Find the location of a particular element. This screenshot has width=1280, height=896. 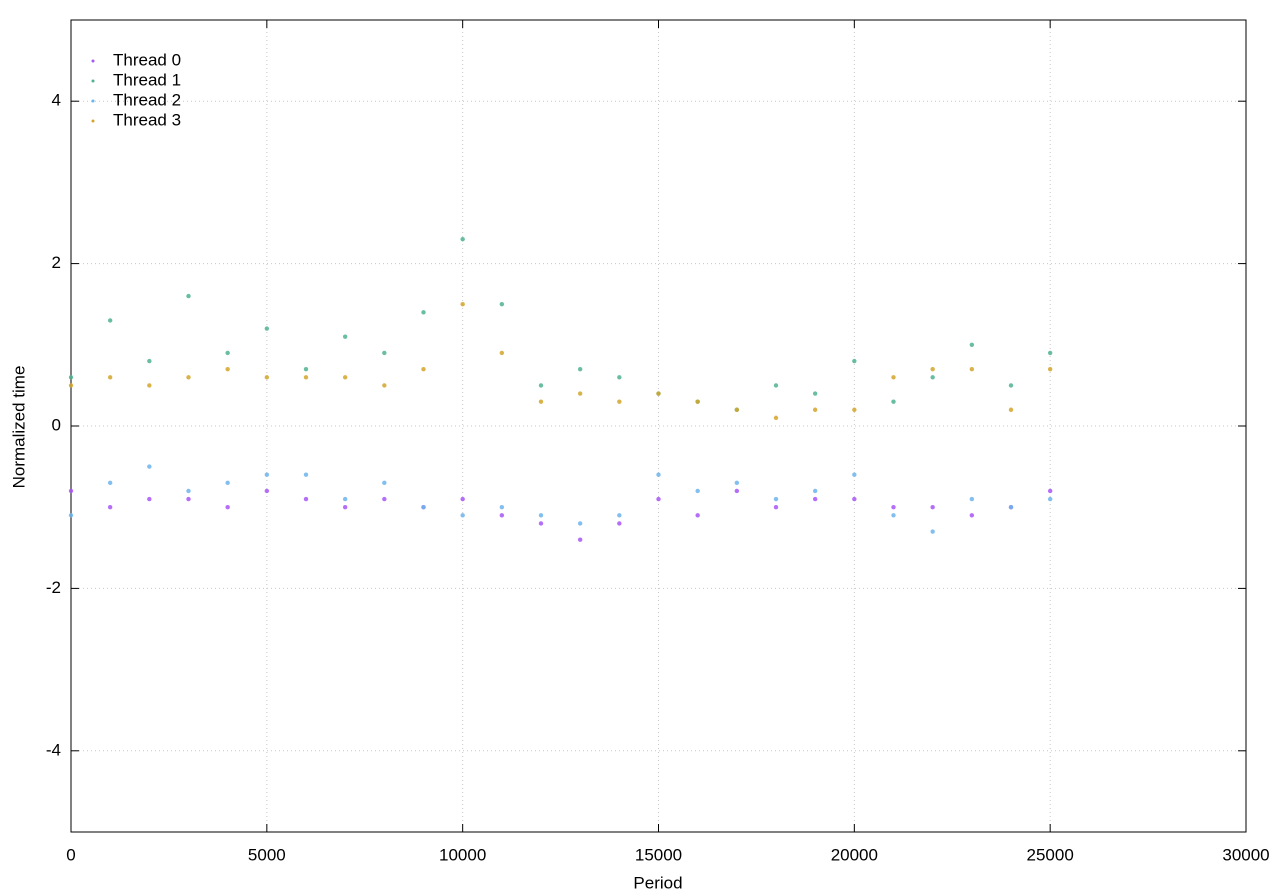

y-tick-label: 2 is located at coordinates (56, 262).